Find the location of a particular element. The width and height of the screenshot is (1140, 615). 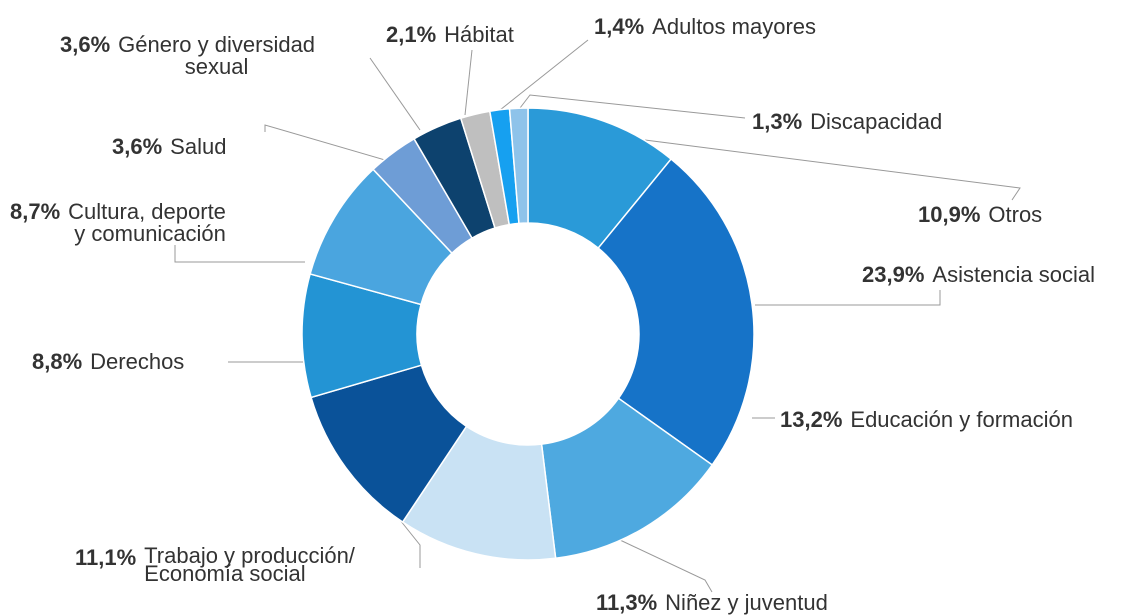

slice-label: 2,1% Hábitat is located at coordinates (450, 35).